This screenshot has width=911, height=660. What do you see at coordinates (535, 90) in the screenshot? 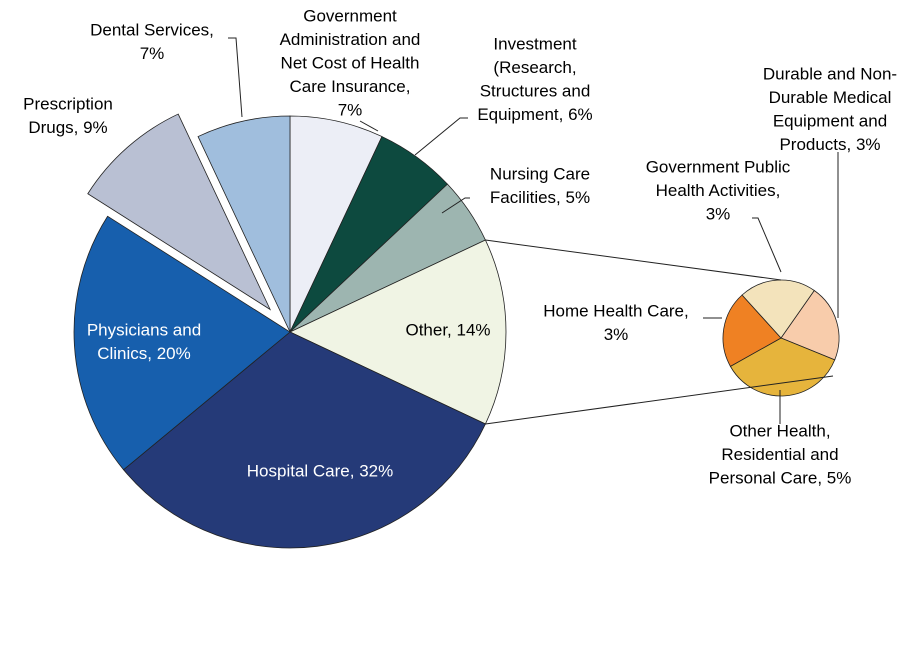
I see `slice-label: Structures and` at bounding box center [535, 90].